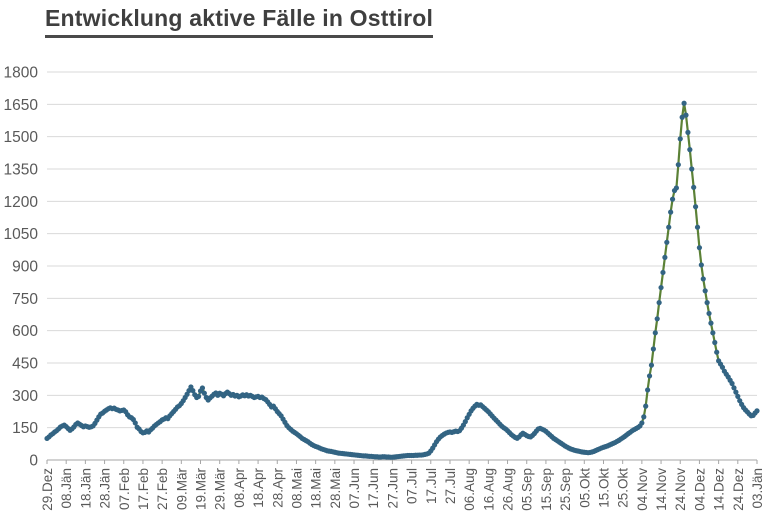 Image resolution: width=768 pixels, height=528 pixels. I want to click on x-tick-label: 07.Jul, so click(412, 486).